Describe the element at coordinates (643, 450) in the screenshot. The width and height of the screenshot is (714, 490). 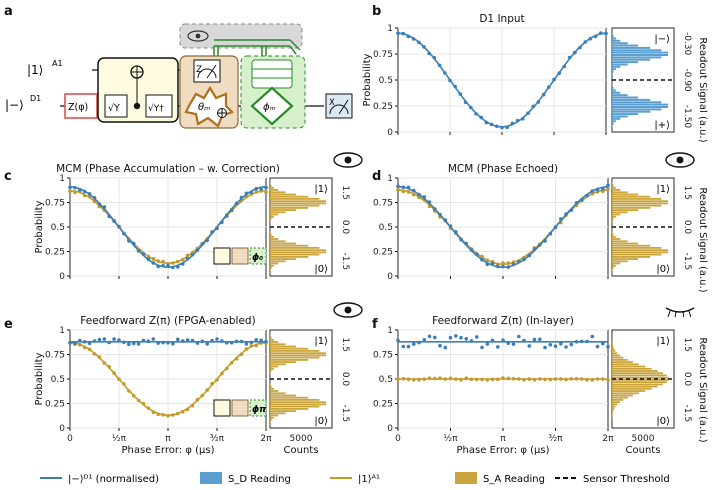
I see `counts-label: Counts` at that location.